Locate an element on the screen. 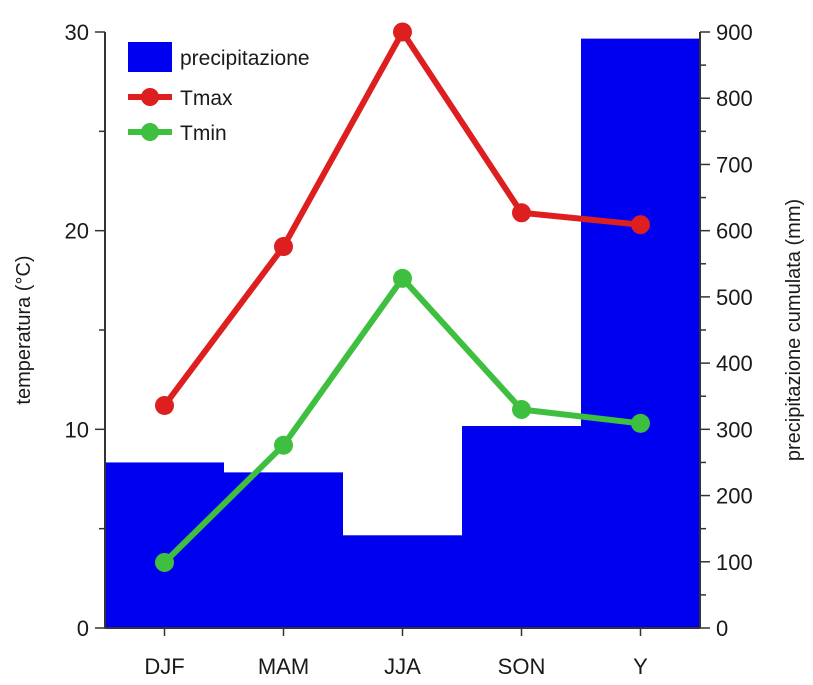  right-tick-label: 300 is located at coordinates (734, 429).